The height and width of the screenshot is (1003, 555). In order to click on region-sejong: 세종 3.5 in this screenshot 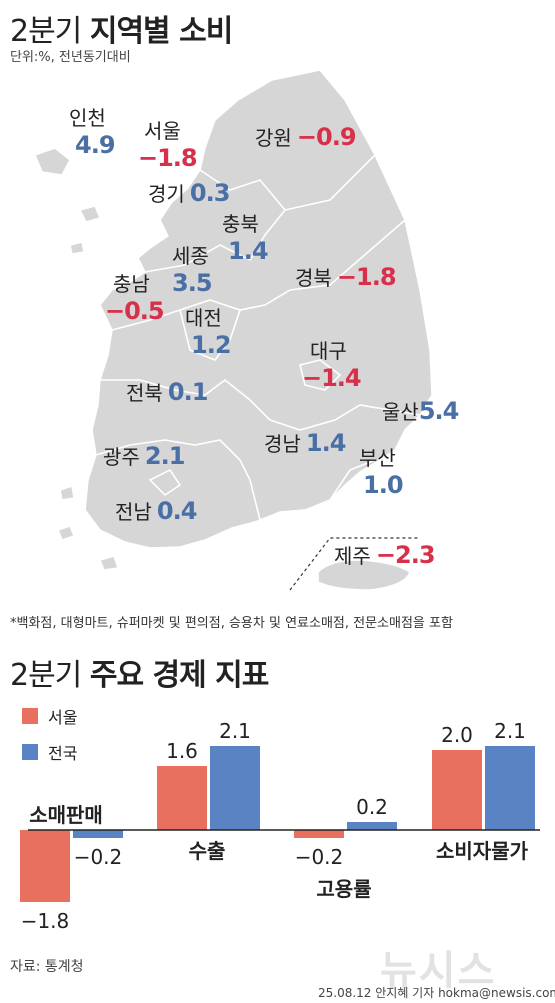, I will do `click(192, 268)`.